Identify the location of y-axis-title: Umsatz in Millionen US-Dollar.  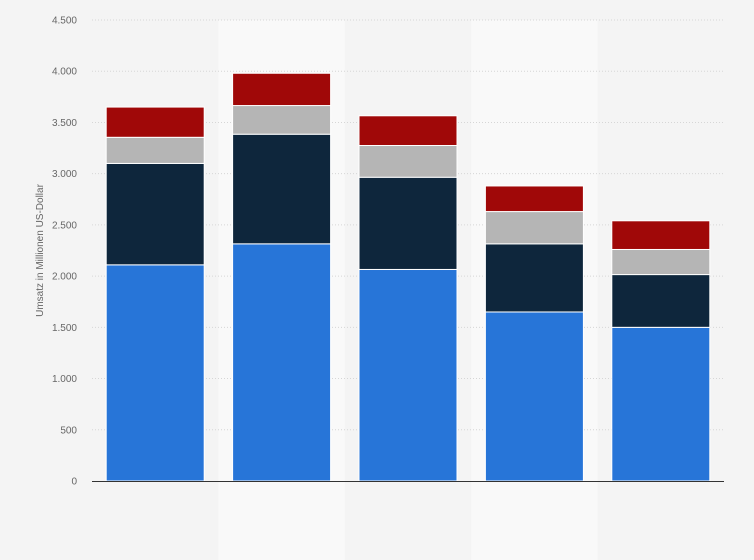
(40, 249).